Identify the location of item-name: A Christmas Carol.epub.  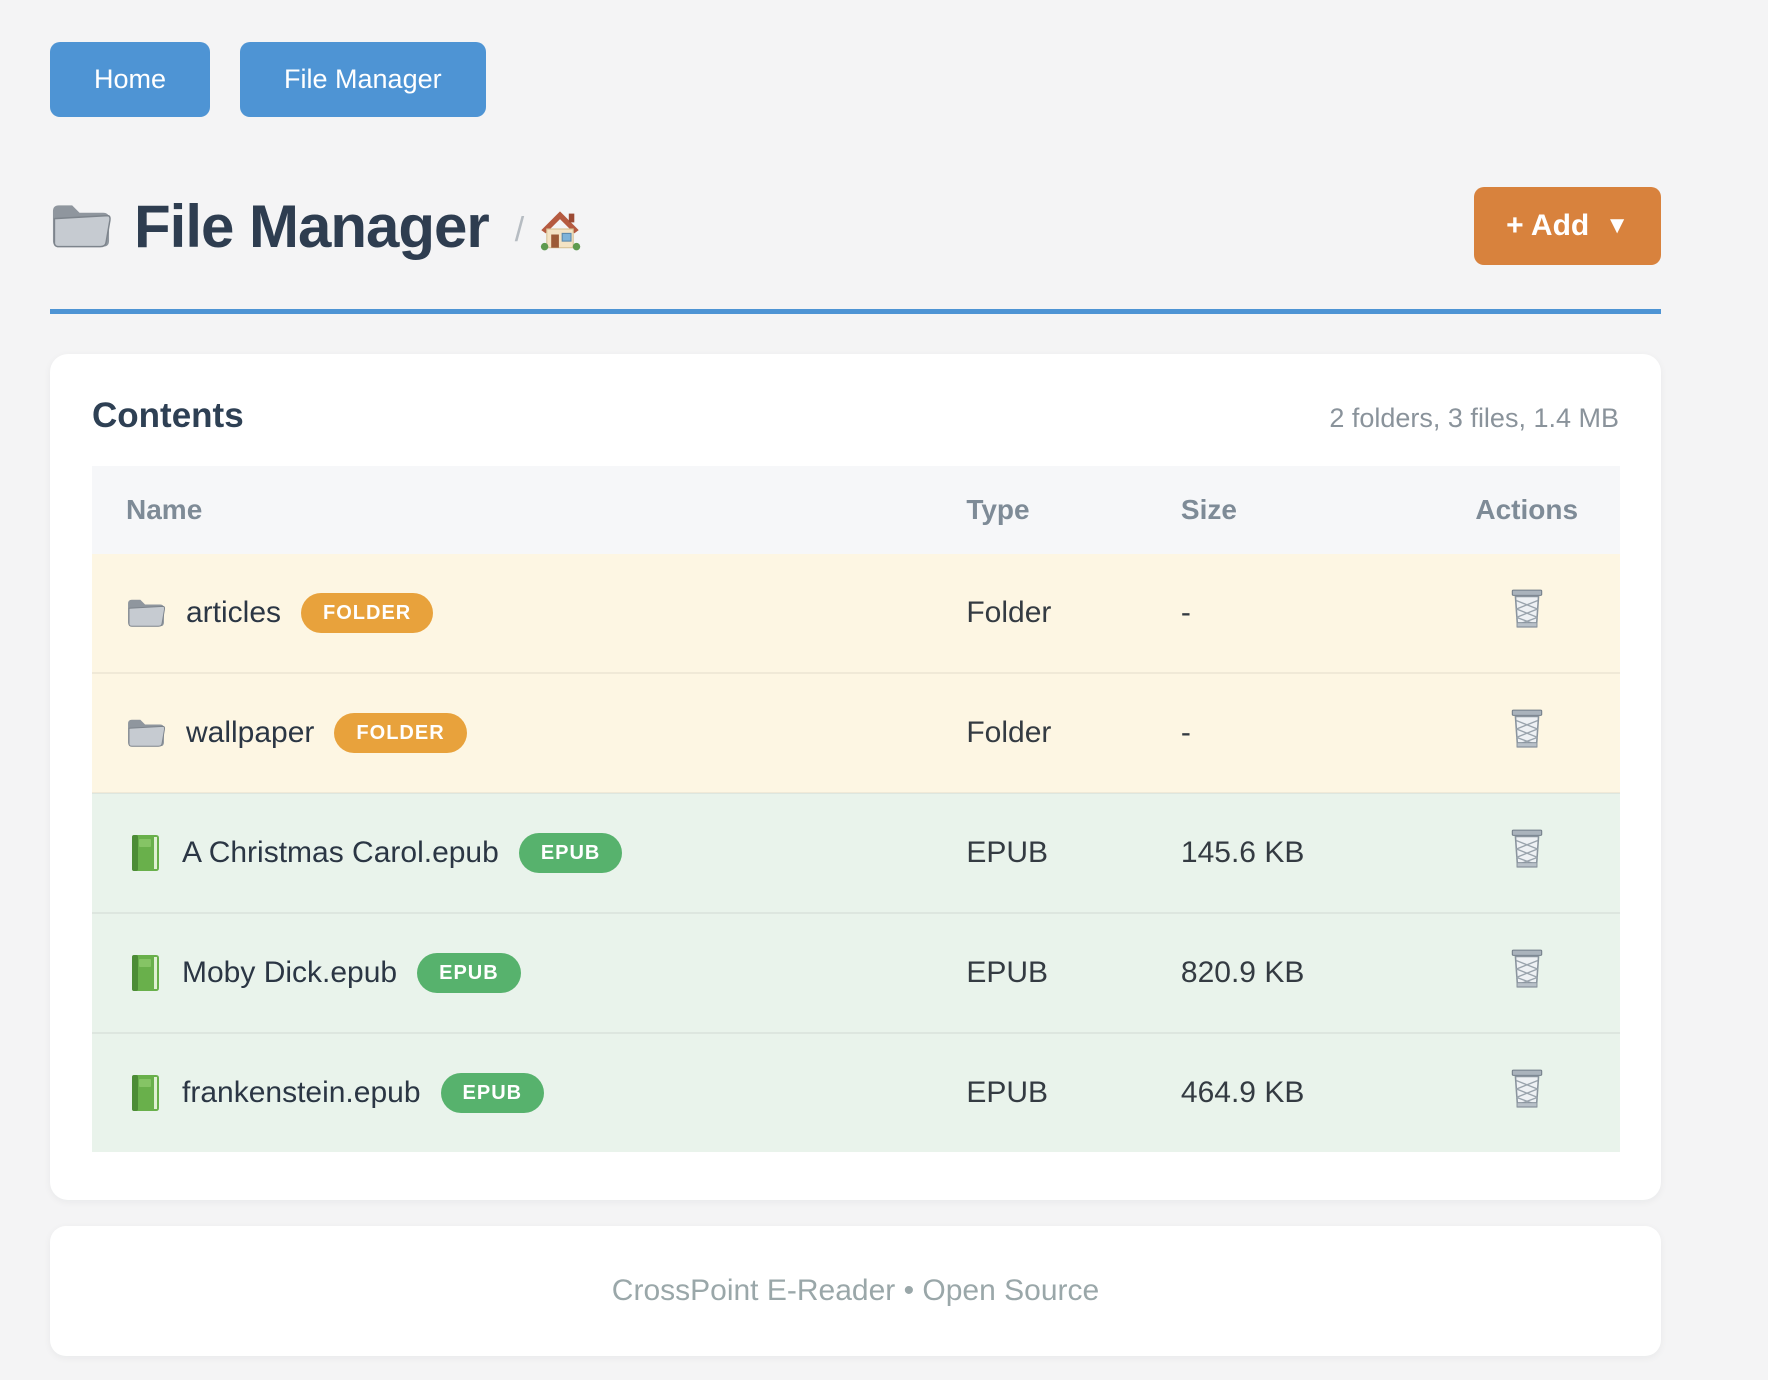
(340, 852).